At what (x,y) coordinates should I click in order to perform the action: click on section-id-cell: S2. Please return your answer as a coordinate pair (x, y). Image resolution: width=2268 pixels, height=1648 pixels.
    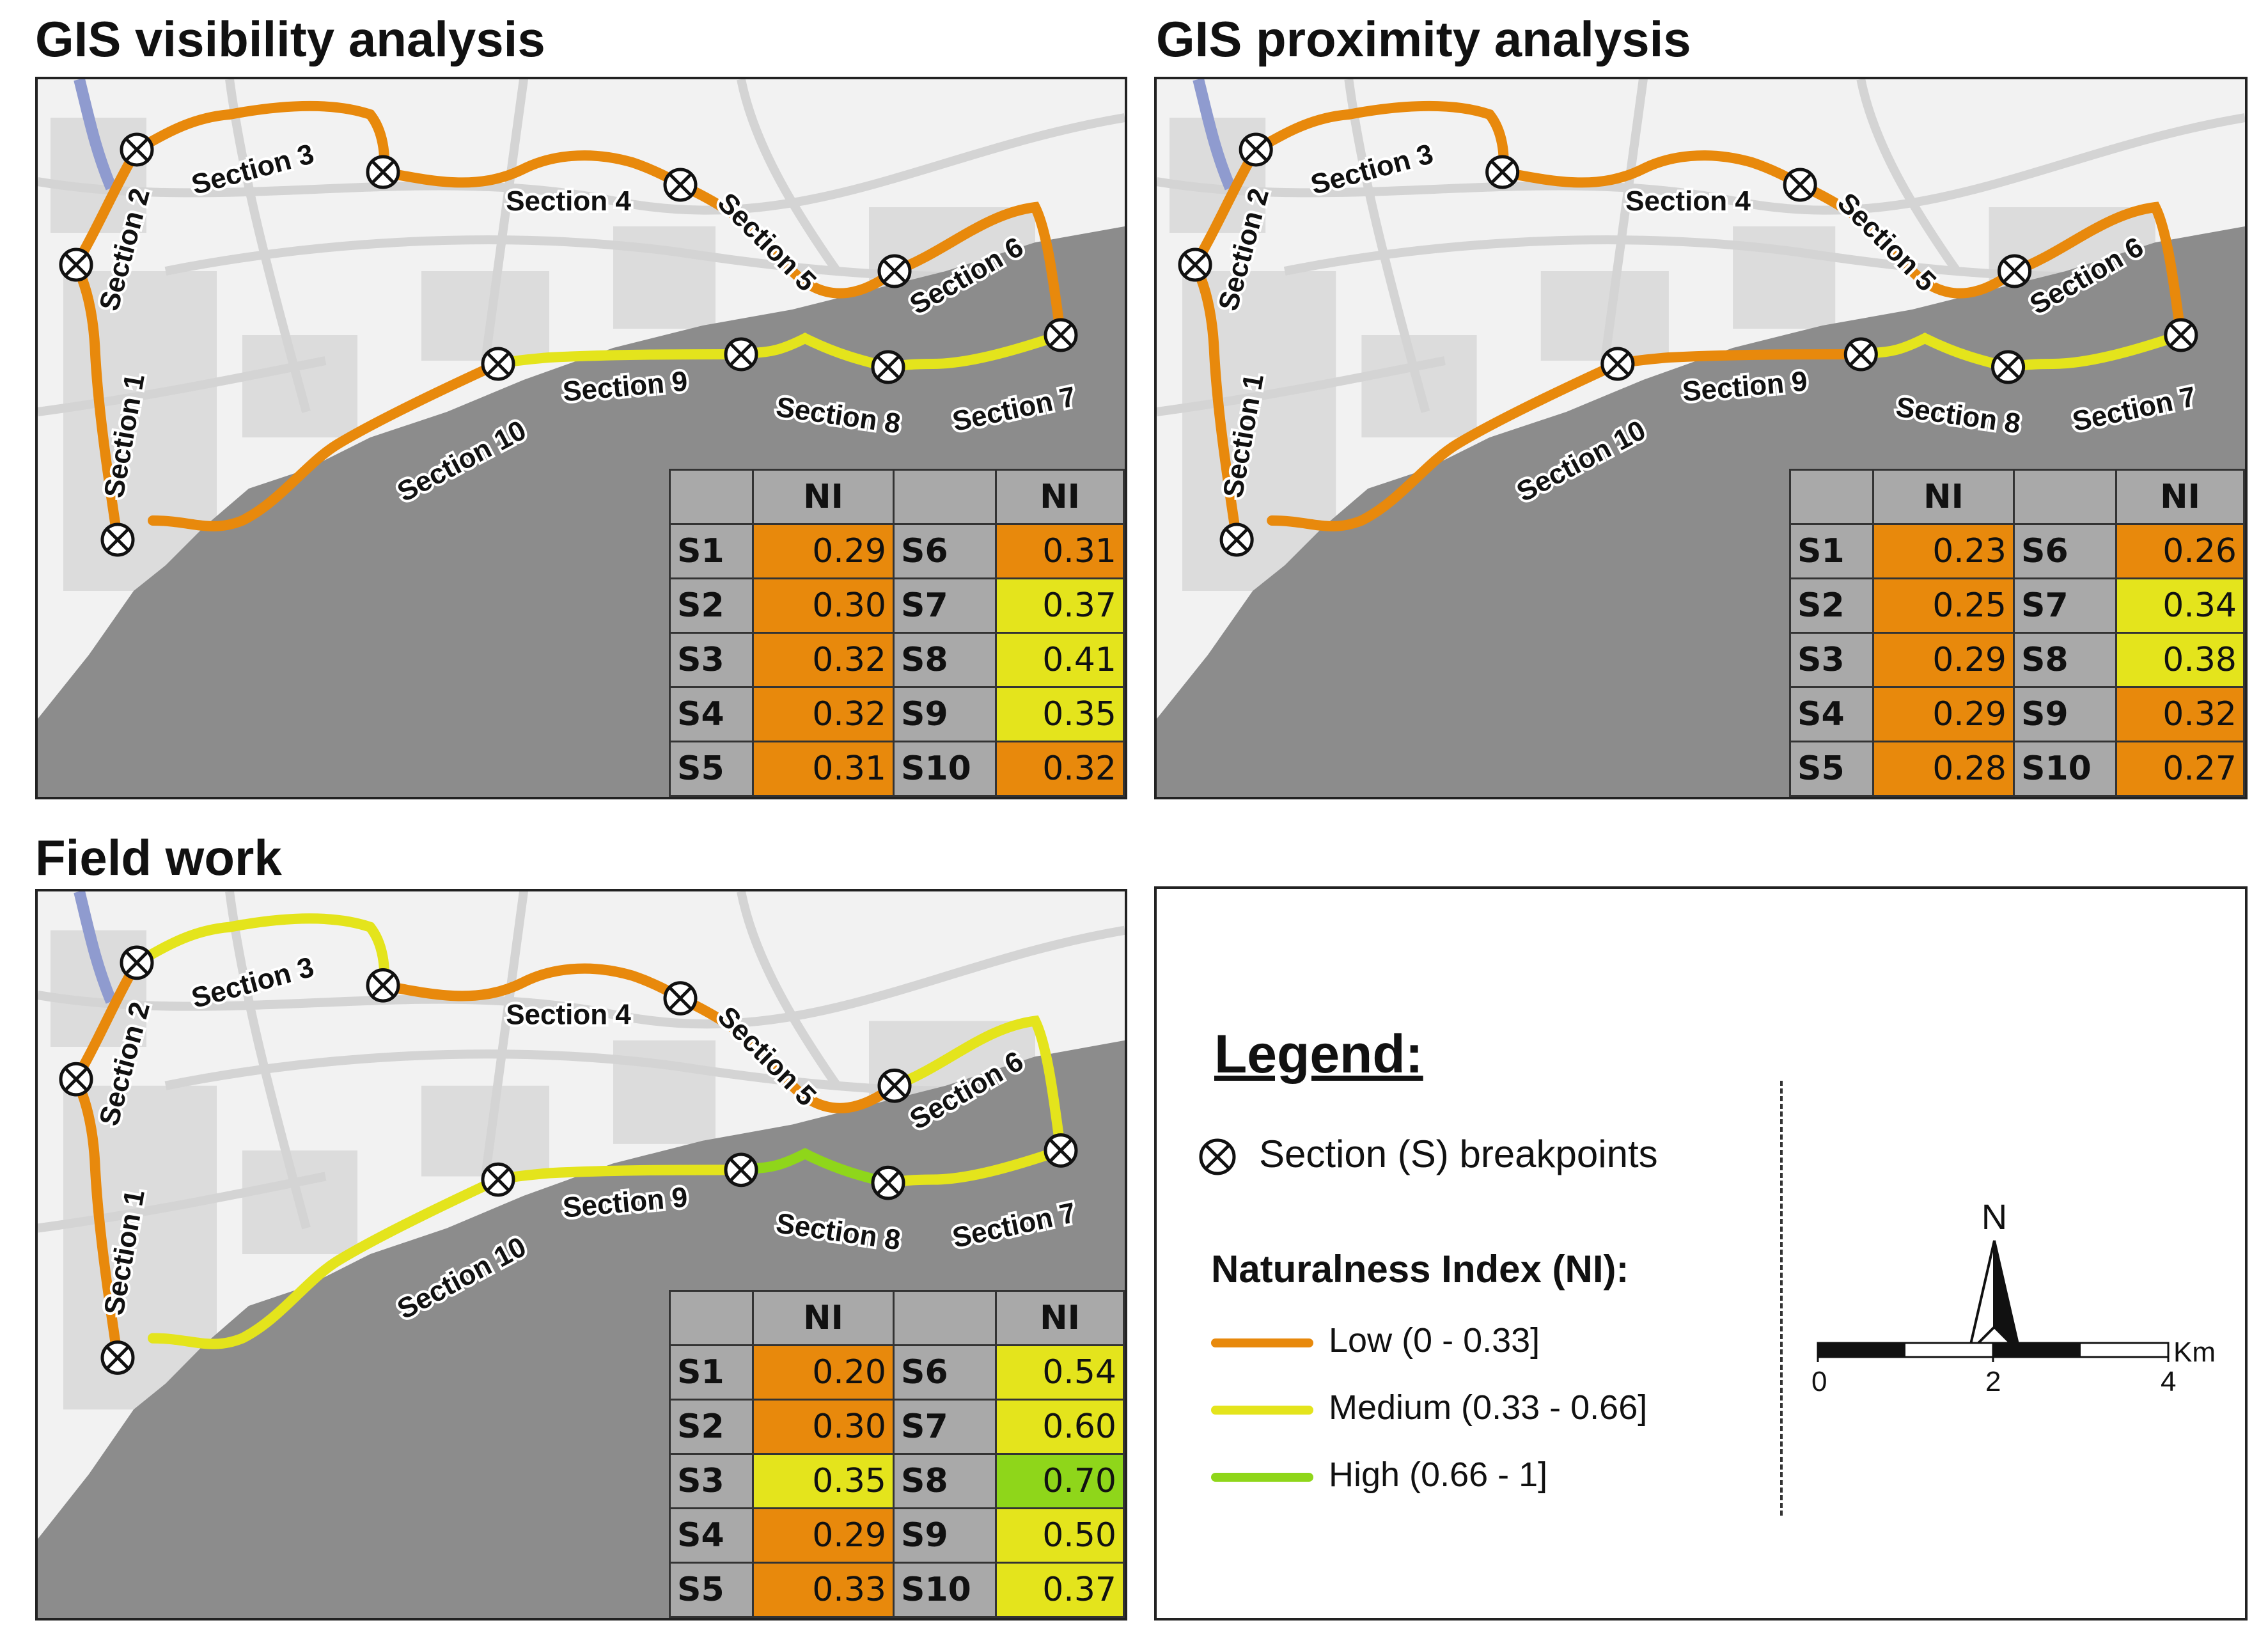
    Looking at the image, I should click on (1831, 605).